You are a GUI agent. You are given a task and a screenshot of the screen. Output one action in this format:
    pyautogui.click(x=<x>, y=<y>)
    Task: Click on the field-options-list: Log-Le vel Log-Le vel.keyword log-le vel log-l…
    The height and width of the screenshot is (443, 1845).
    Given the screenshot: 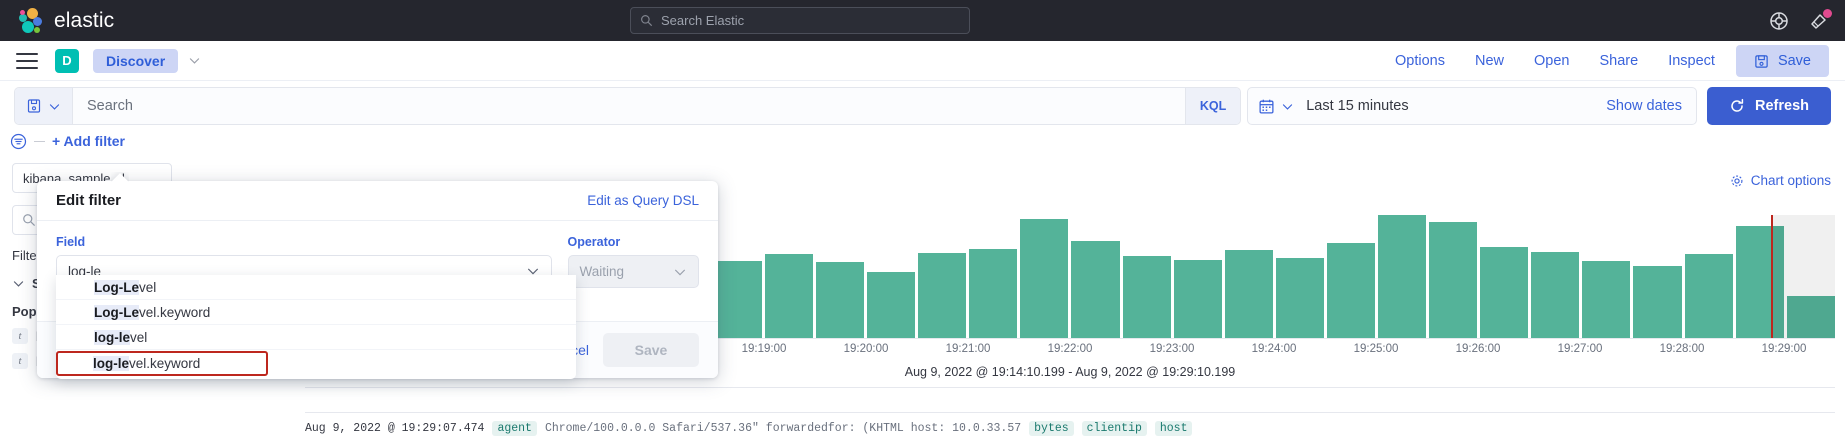 What is the action you would take?
    pyautogui.click(x=316, y=327)
    